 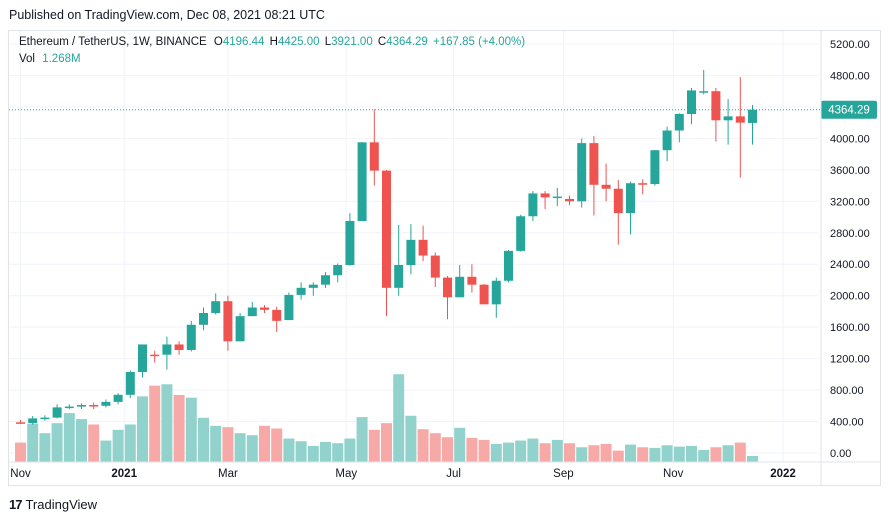 I want to click on x-tick-label: Jul, so click(x=453, y=474).